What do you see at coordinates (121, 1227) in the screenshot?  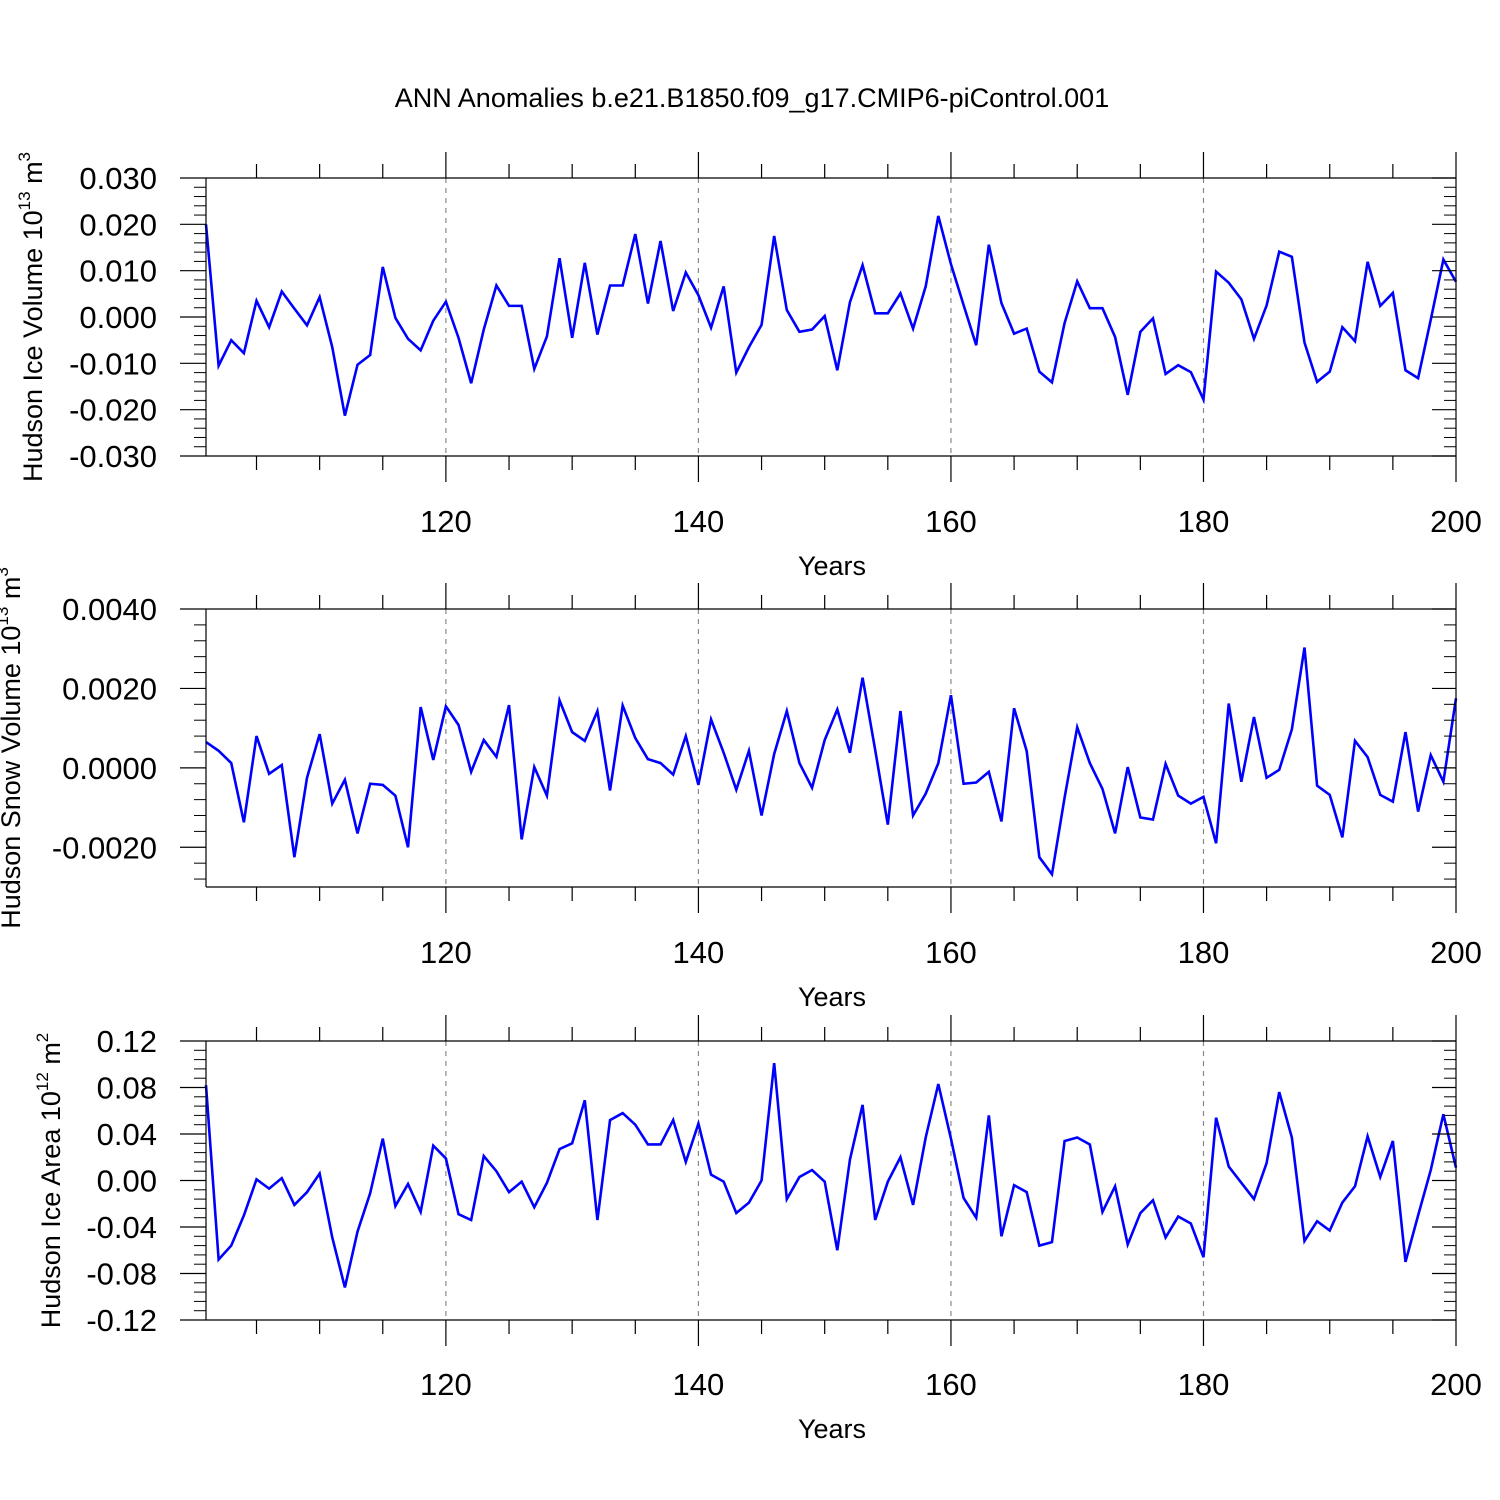 I see `y-tick-label: -0.04` at bounding box center [121, 1227].